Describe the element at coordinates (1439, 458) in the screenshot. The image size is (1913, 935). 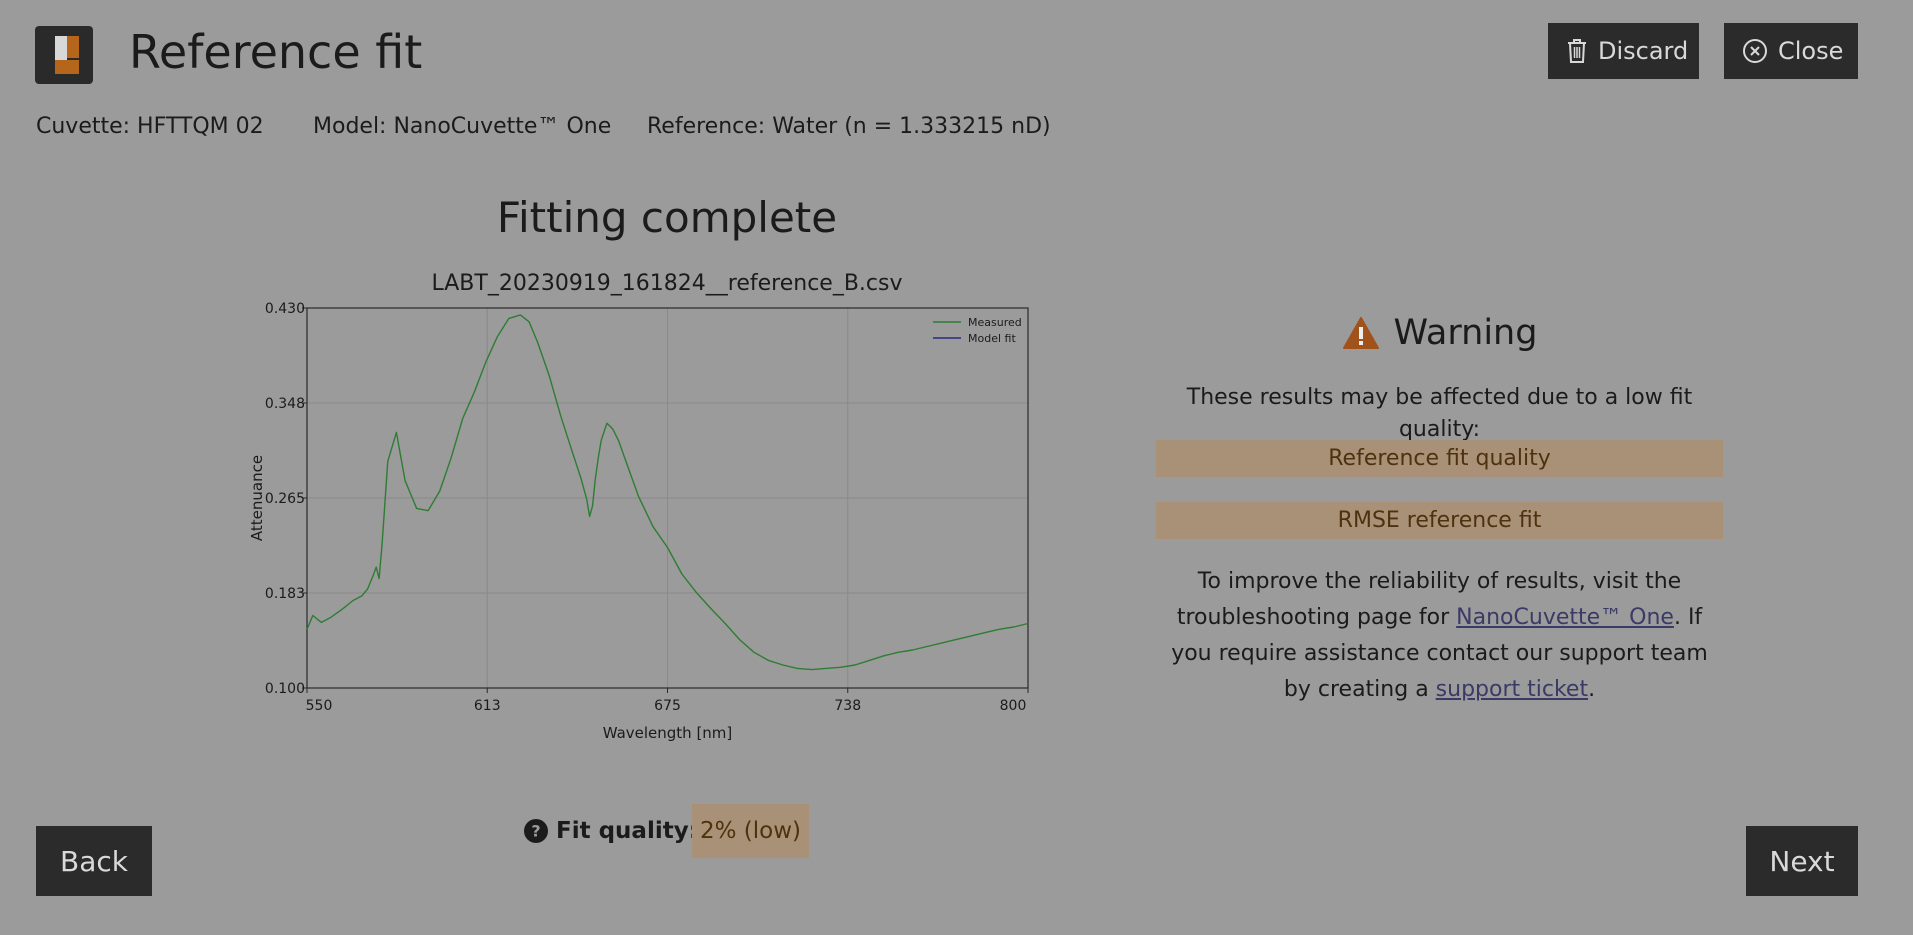
I see `issue-badge: Reference fit quality` at that location.